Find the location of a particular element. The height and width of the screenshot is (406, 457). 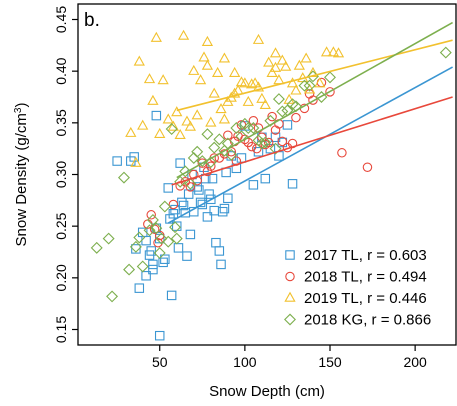

legend-marker-square is located at coordinates (290, 255).